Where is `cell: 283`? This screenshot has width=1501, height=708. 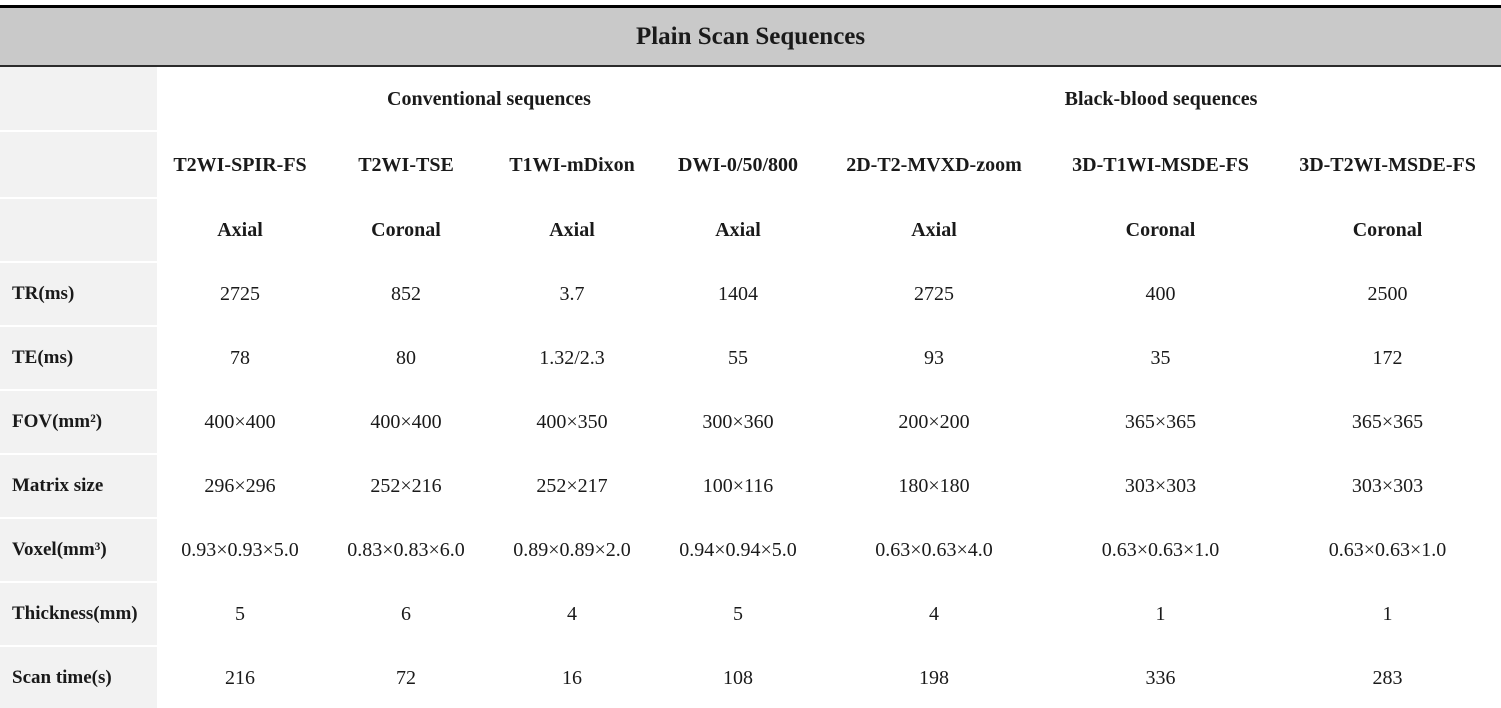 cell: 283 is located at coordinates (1387, 677).